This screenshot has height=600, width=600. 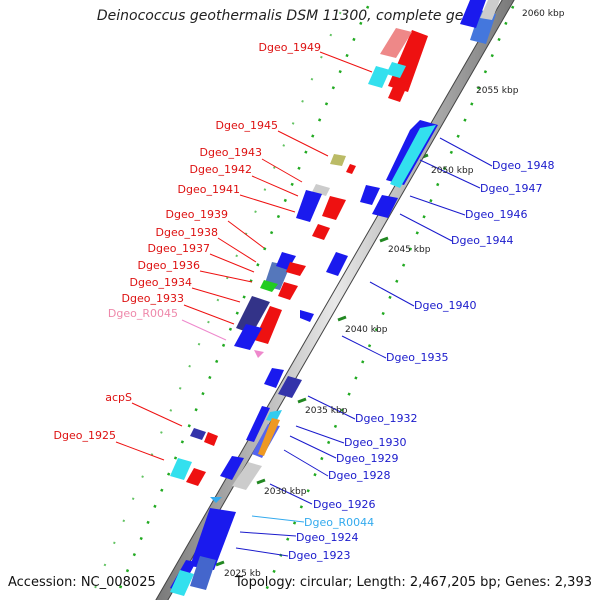 I want to click on gene-label-rna: Dgeo_R0044, so click(x=339, y=522).